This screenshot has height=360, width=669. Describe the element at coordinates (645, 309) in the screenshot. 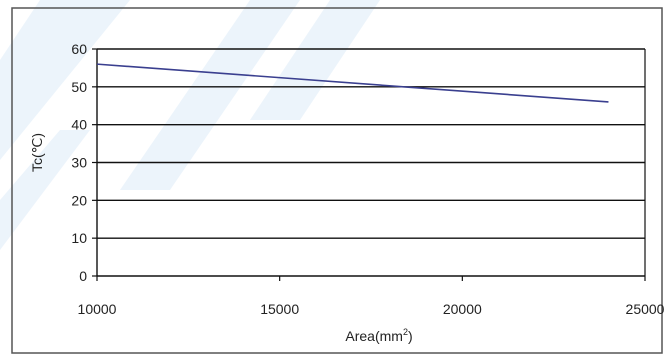

I see `x-tick-label-25000: 25000` at that location.